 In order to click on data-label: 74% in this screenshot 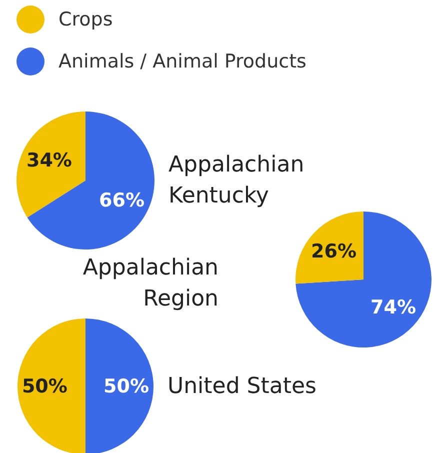, I will do `click(393, 307)`.